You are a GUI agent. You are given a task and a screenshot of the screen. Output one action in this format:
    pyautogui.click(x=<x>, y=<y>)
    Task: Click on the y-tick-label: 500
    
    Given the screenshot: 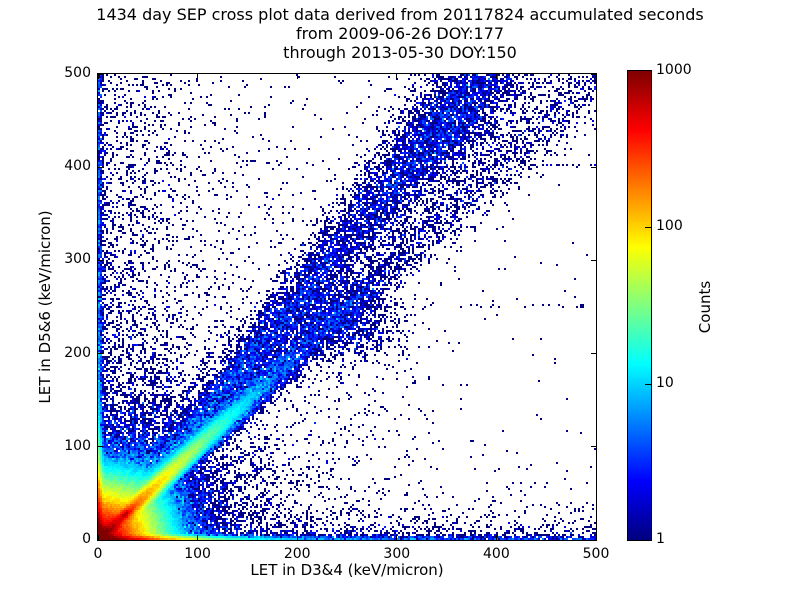 What is the action you would take?
    pyautogui.click(x=77, y=73)
    